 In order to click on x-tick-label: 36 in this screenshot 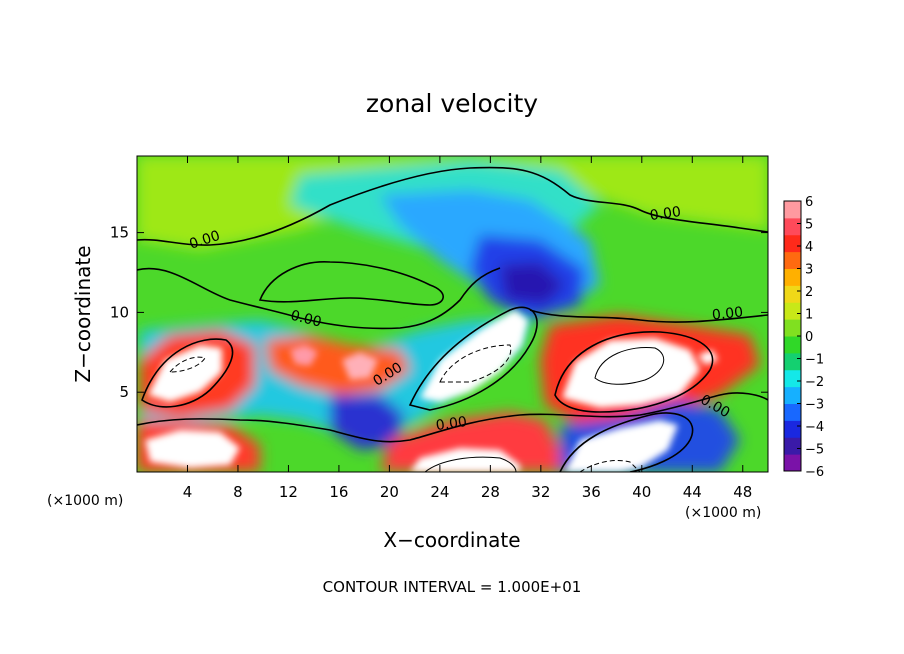, I will do `click(591, 492)`.